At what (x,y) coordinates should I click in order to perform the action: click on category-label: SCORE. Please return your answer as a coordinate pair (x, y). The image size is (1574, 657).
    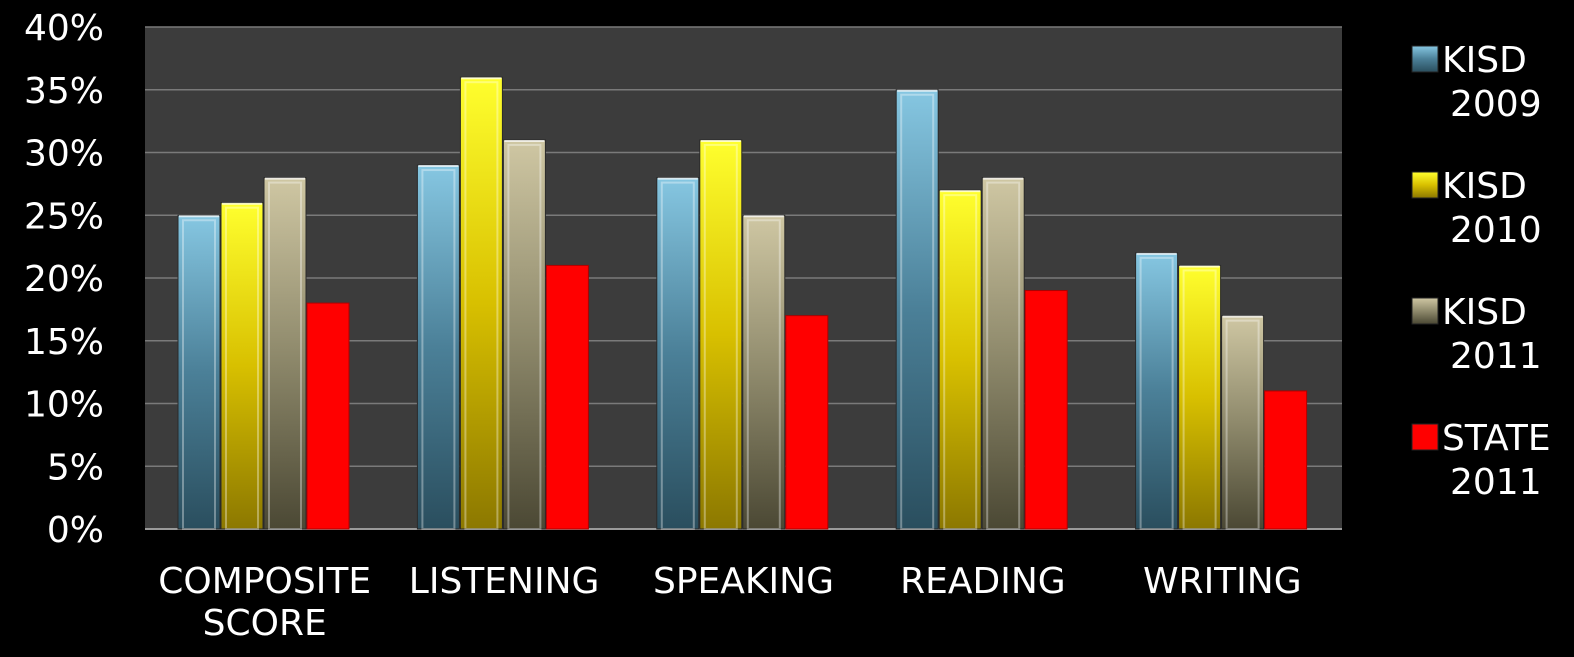
    Looking at the image, I should click on (265, 623).